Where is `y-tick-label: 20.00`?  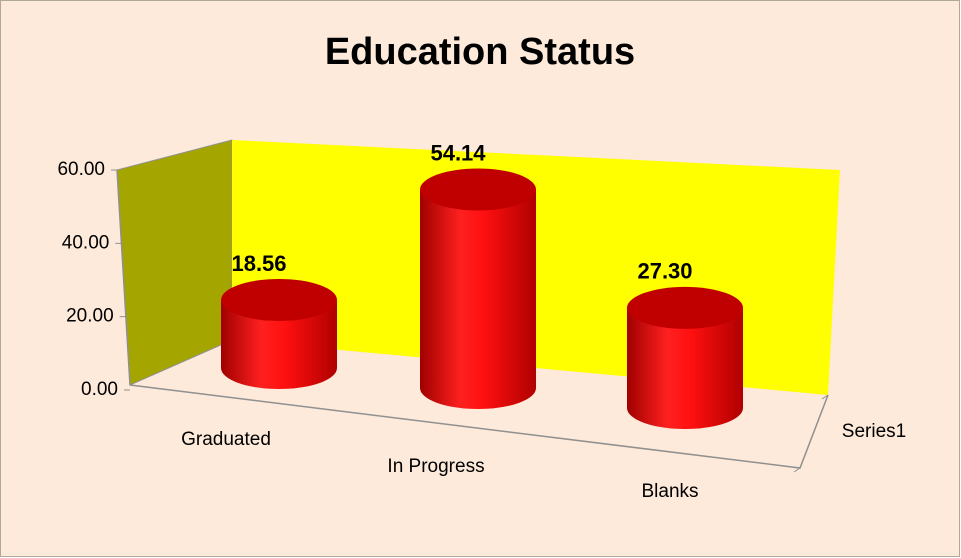 y-tick-label: 20.00 is located at coordinates (90, 316).